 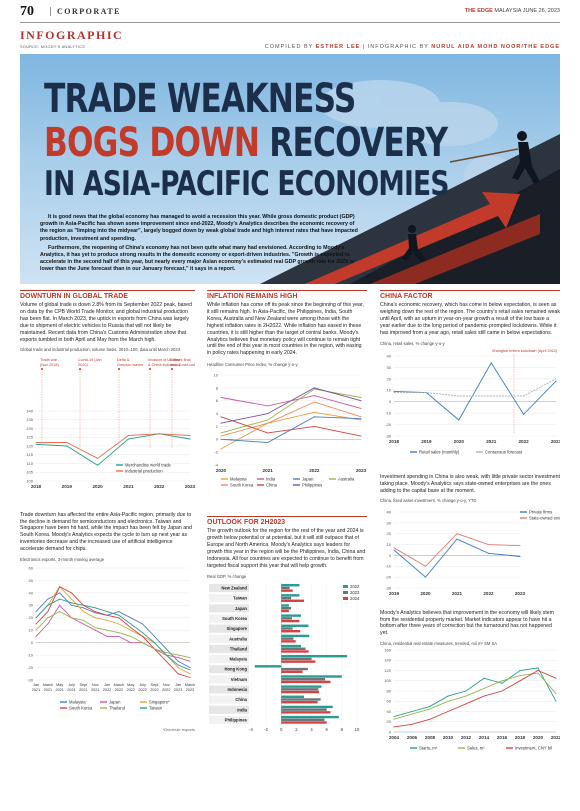 I want to click on x-tick-label: 2021, so click(x=457, y=593).